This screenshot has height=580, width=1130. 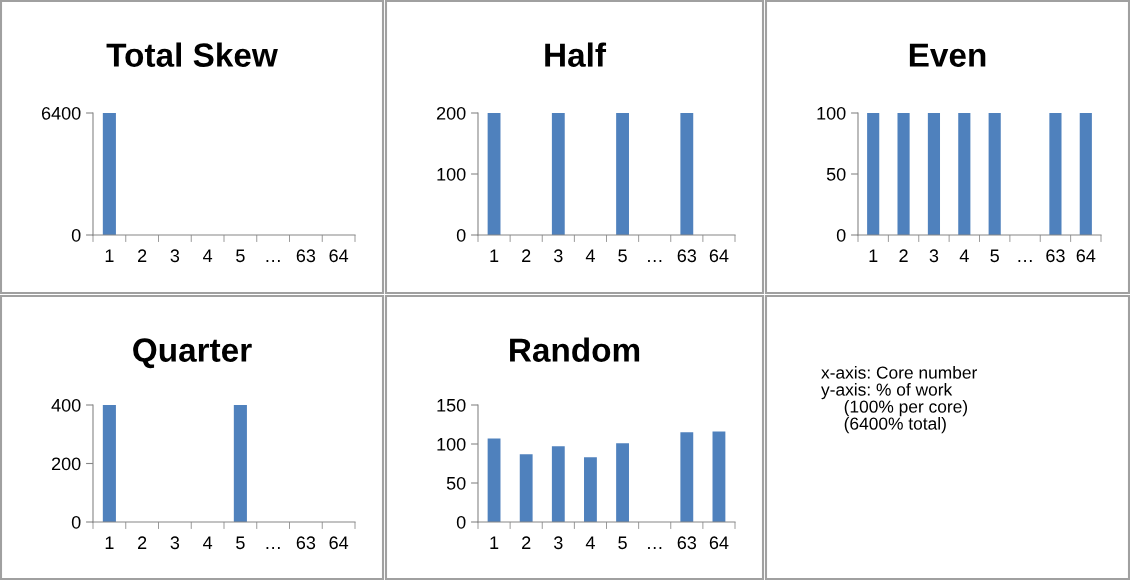 What do you see at coordinates (576, 54) in the screenshot?
I see `chart-title: Half` at bounding box center [576, 54].